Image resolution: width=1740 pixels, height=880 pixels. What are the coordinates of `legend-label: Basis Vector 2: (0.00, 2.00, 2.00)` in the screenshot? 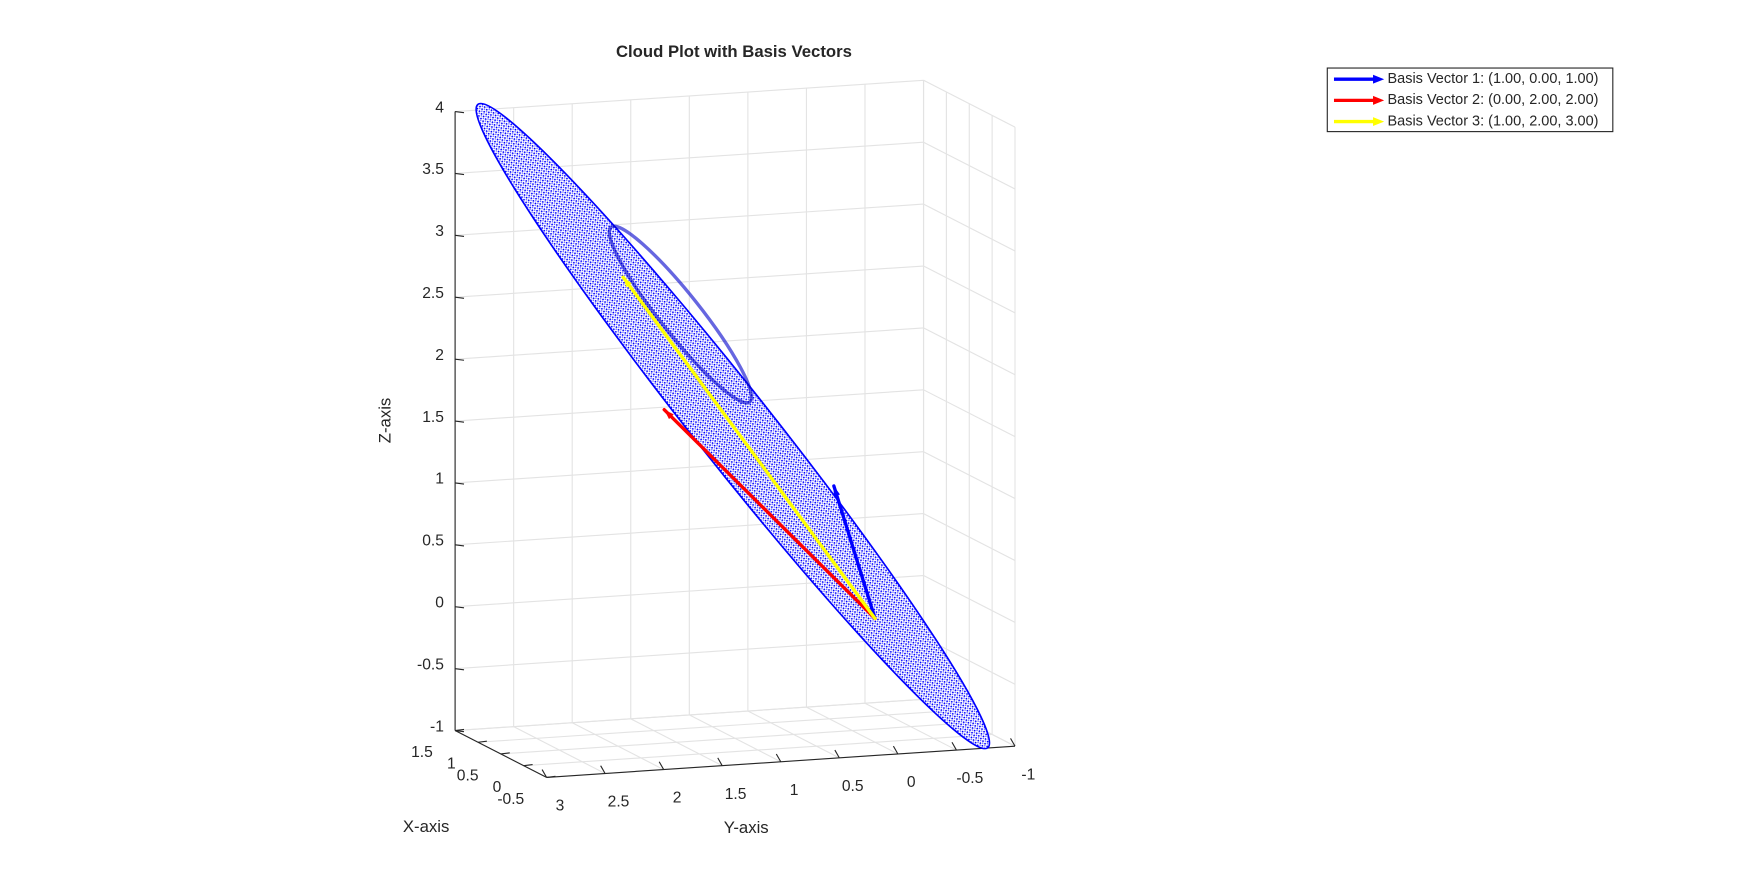 It's located at (1493, 100).